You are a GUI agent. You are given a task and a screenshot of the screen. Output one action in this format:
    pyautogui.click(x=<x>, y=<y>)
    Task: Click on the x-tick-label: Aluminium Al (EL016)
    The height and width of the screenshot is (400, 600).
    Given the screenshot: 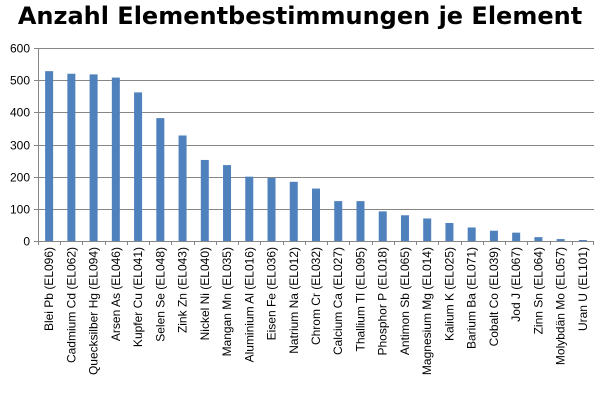 What is the action you would take?
    pyautogui.click(x=249, y=304)
    